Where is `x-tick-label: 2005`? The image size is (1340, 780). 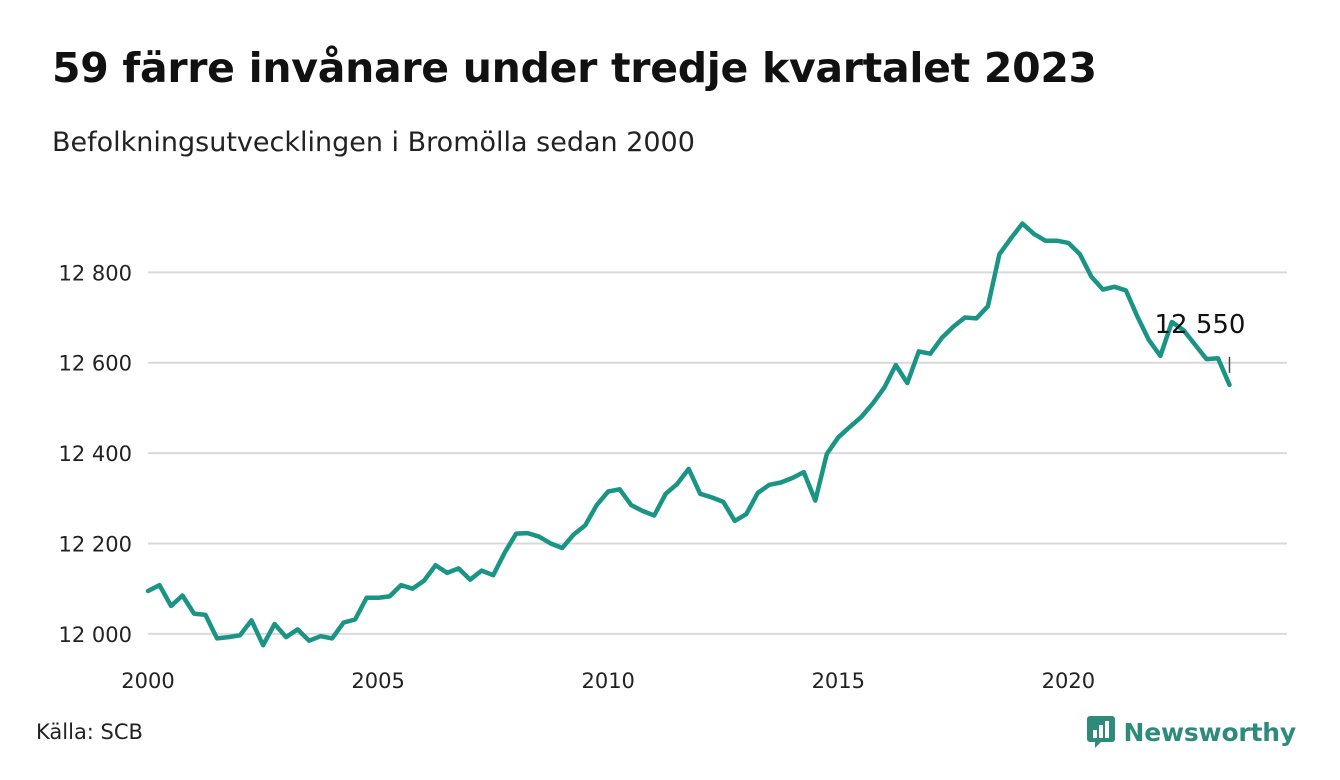 x-tick-label: 2005 is located at coordinates (377, 681).